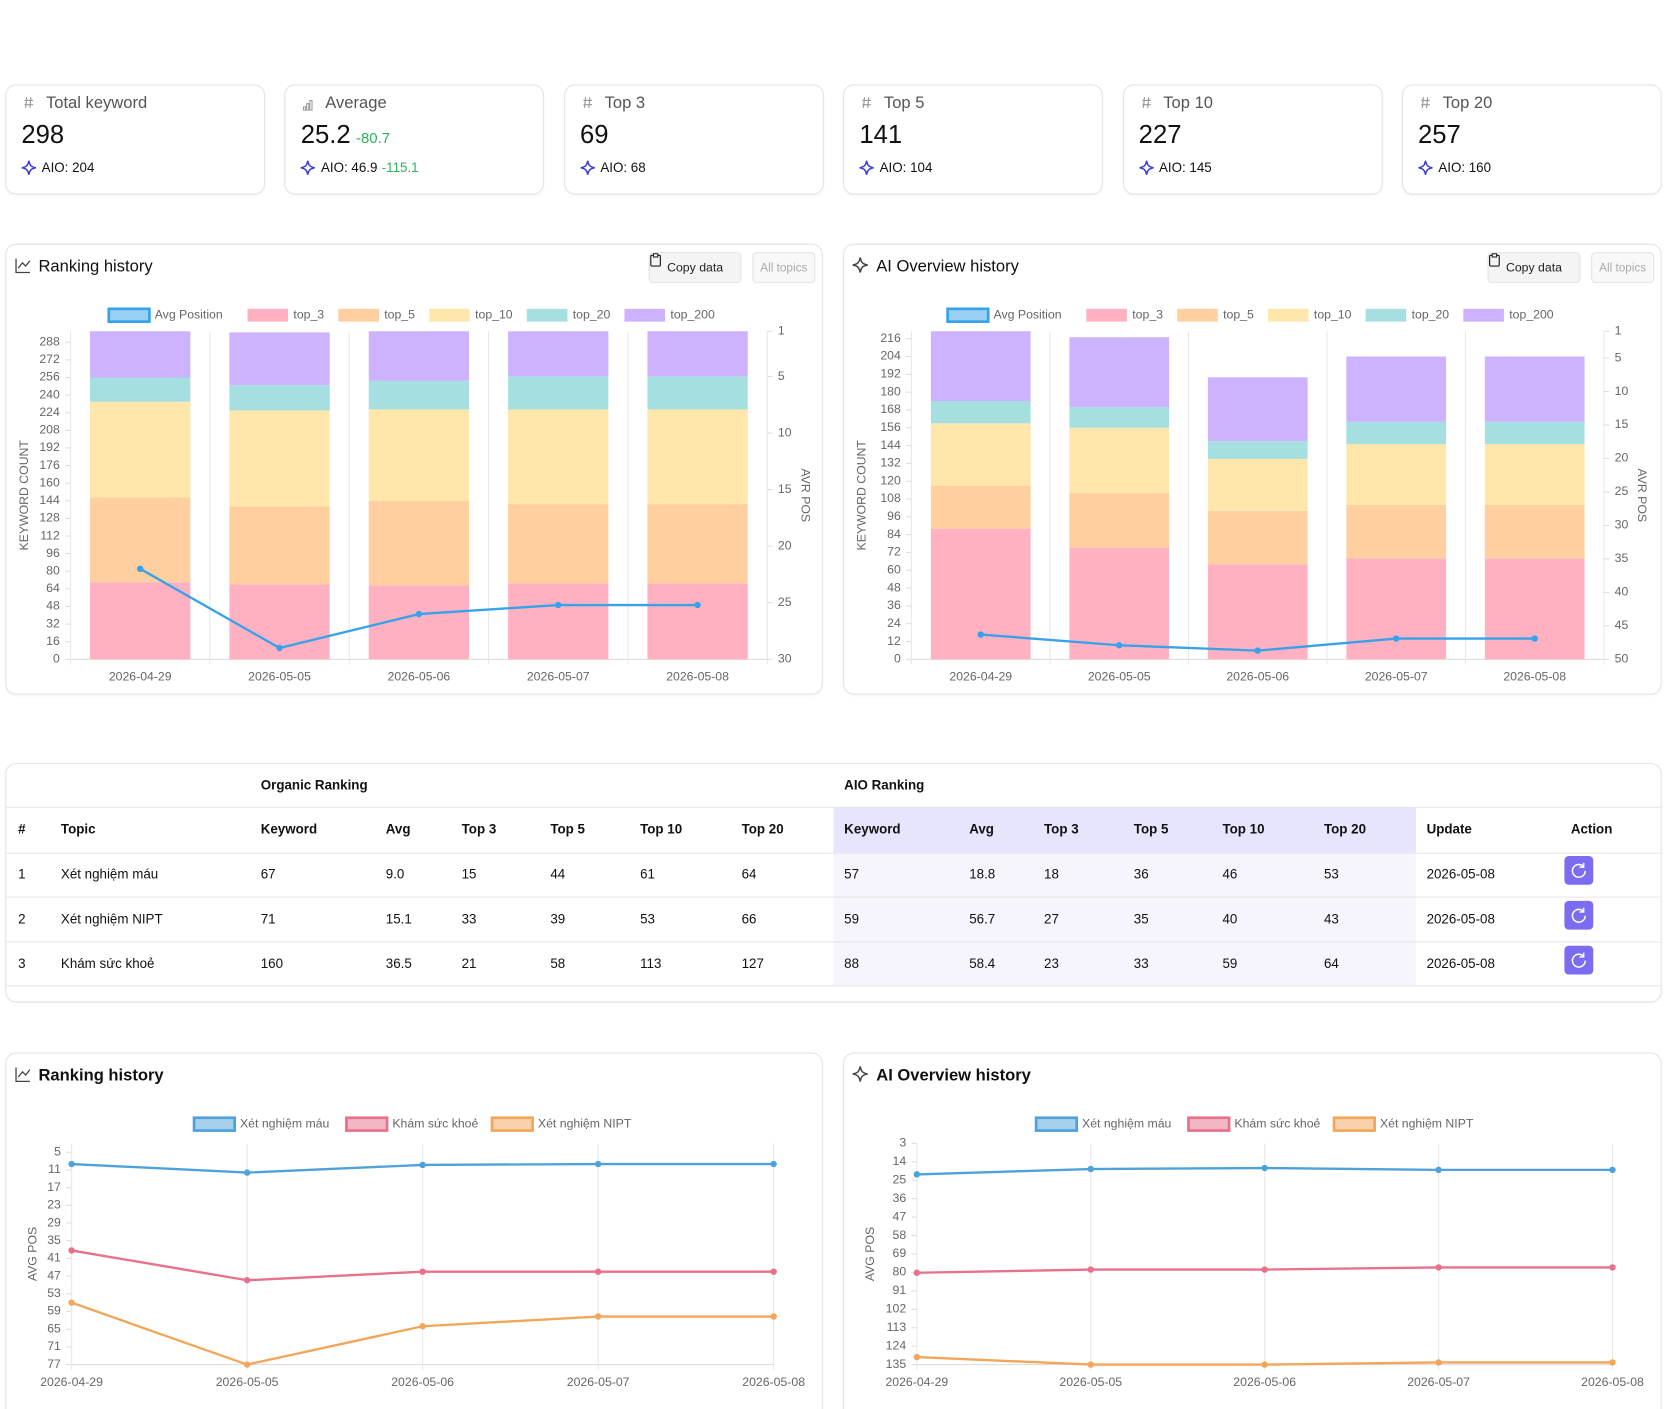 The height and width of the screenshot is (1409, 1667). Describe the element at coordinates (43, 135) in the screenshot. I see `stat-value: 298` at that location.